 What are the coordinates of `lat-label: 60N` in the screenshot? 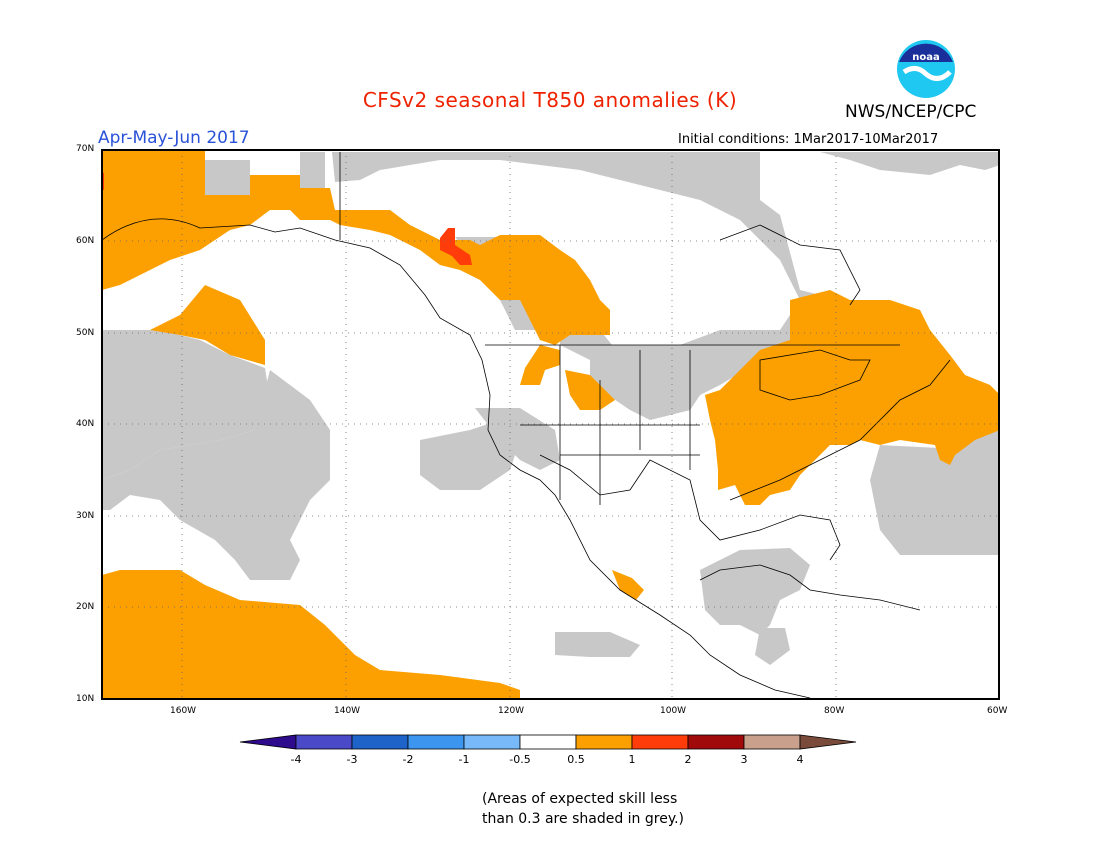 It's located at (85, 241).